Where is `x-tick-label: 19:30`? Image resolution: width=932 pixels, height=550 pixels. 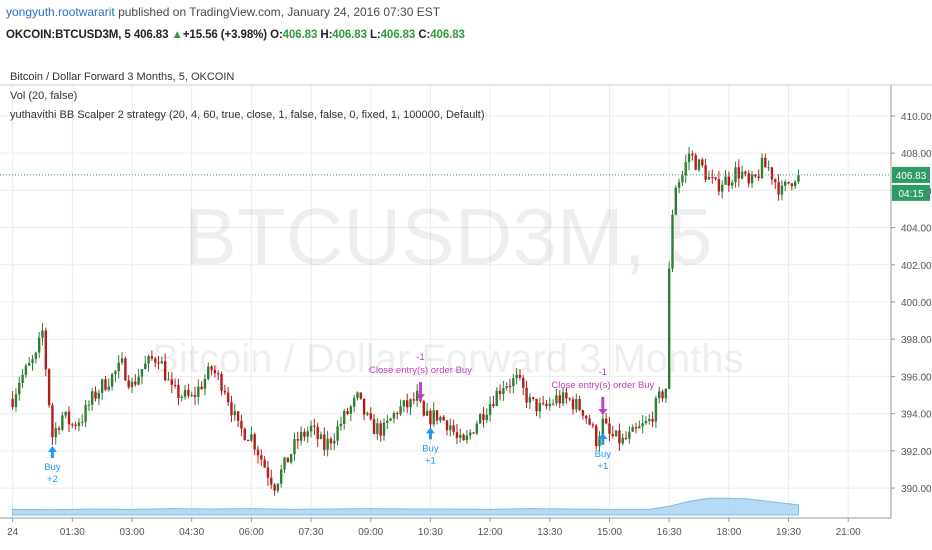 x-tick-label: 19:30 is located at coordinates (788, 532).